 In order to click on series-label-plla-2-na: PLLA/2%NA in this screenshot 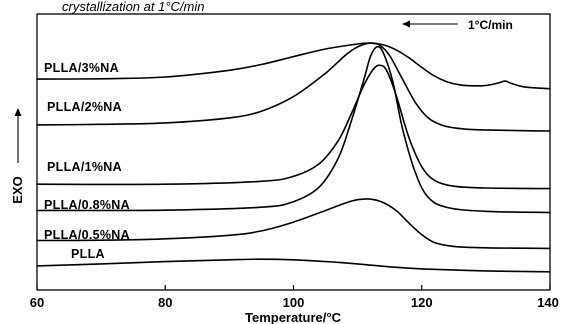, I will do `click(84, 107)`.